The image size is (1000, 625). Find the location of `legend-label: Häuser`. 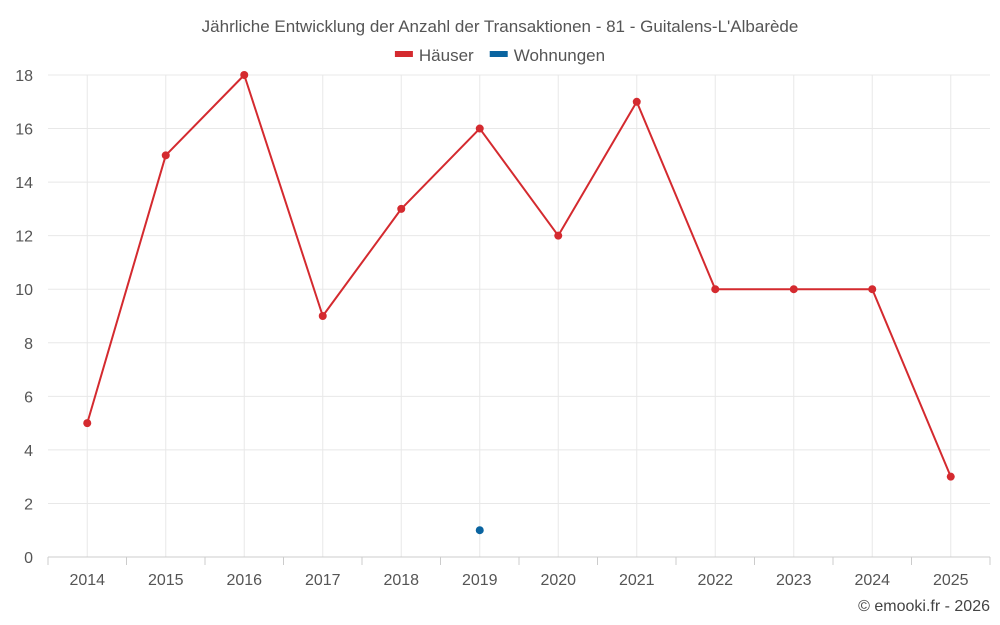

legend-label: Häuser is located at coordinates (446, 55).